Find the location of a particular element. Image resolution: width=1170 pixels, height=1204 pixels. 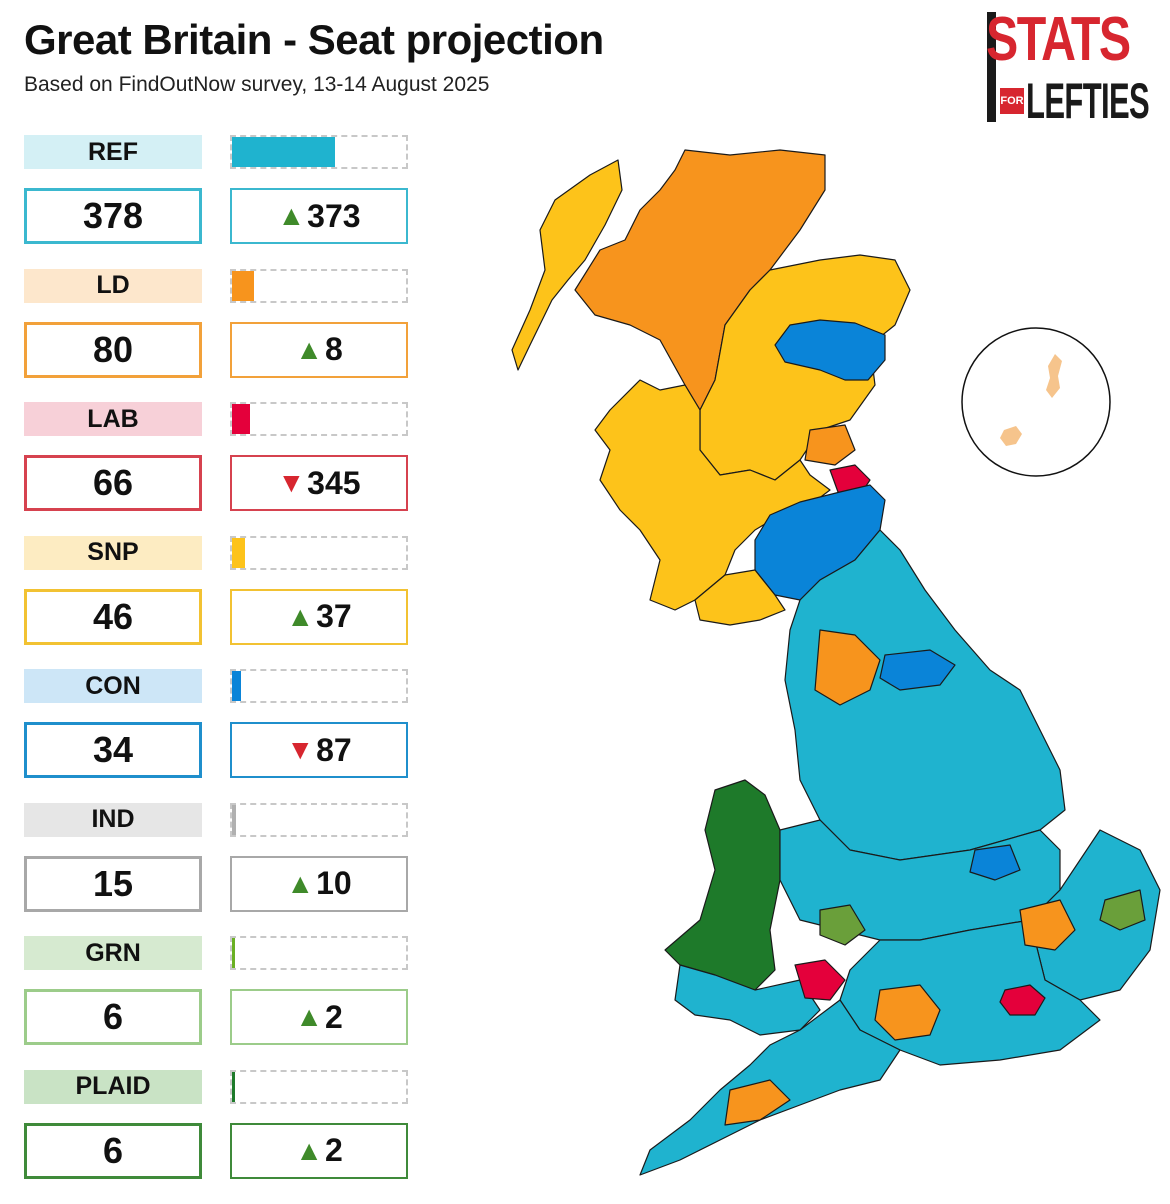

party-seat-change: ▲ 10 is located at coordinates (319, 883).